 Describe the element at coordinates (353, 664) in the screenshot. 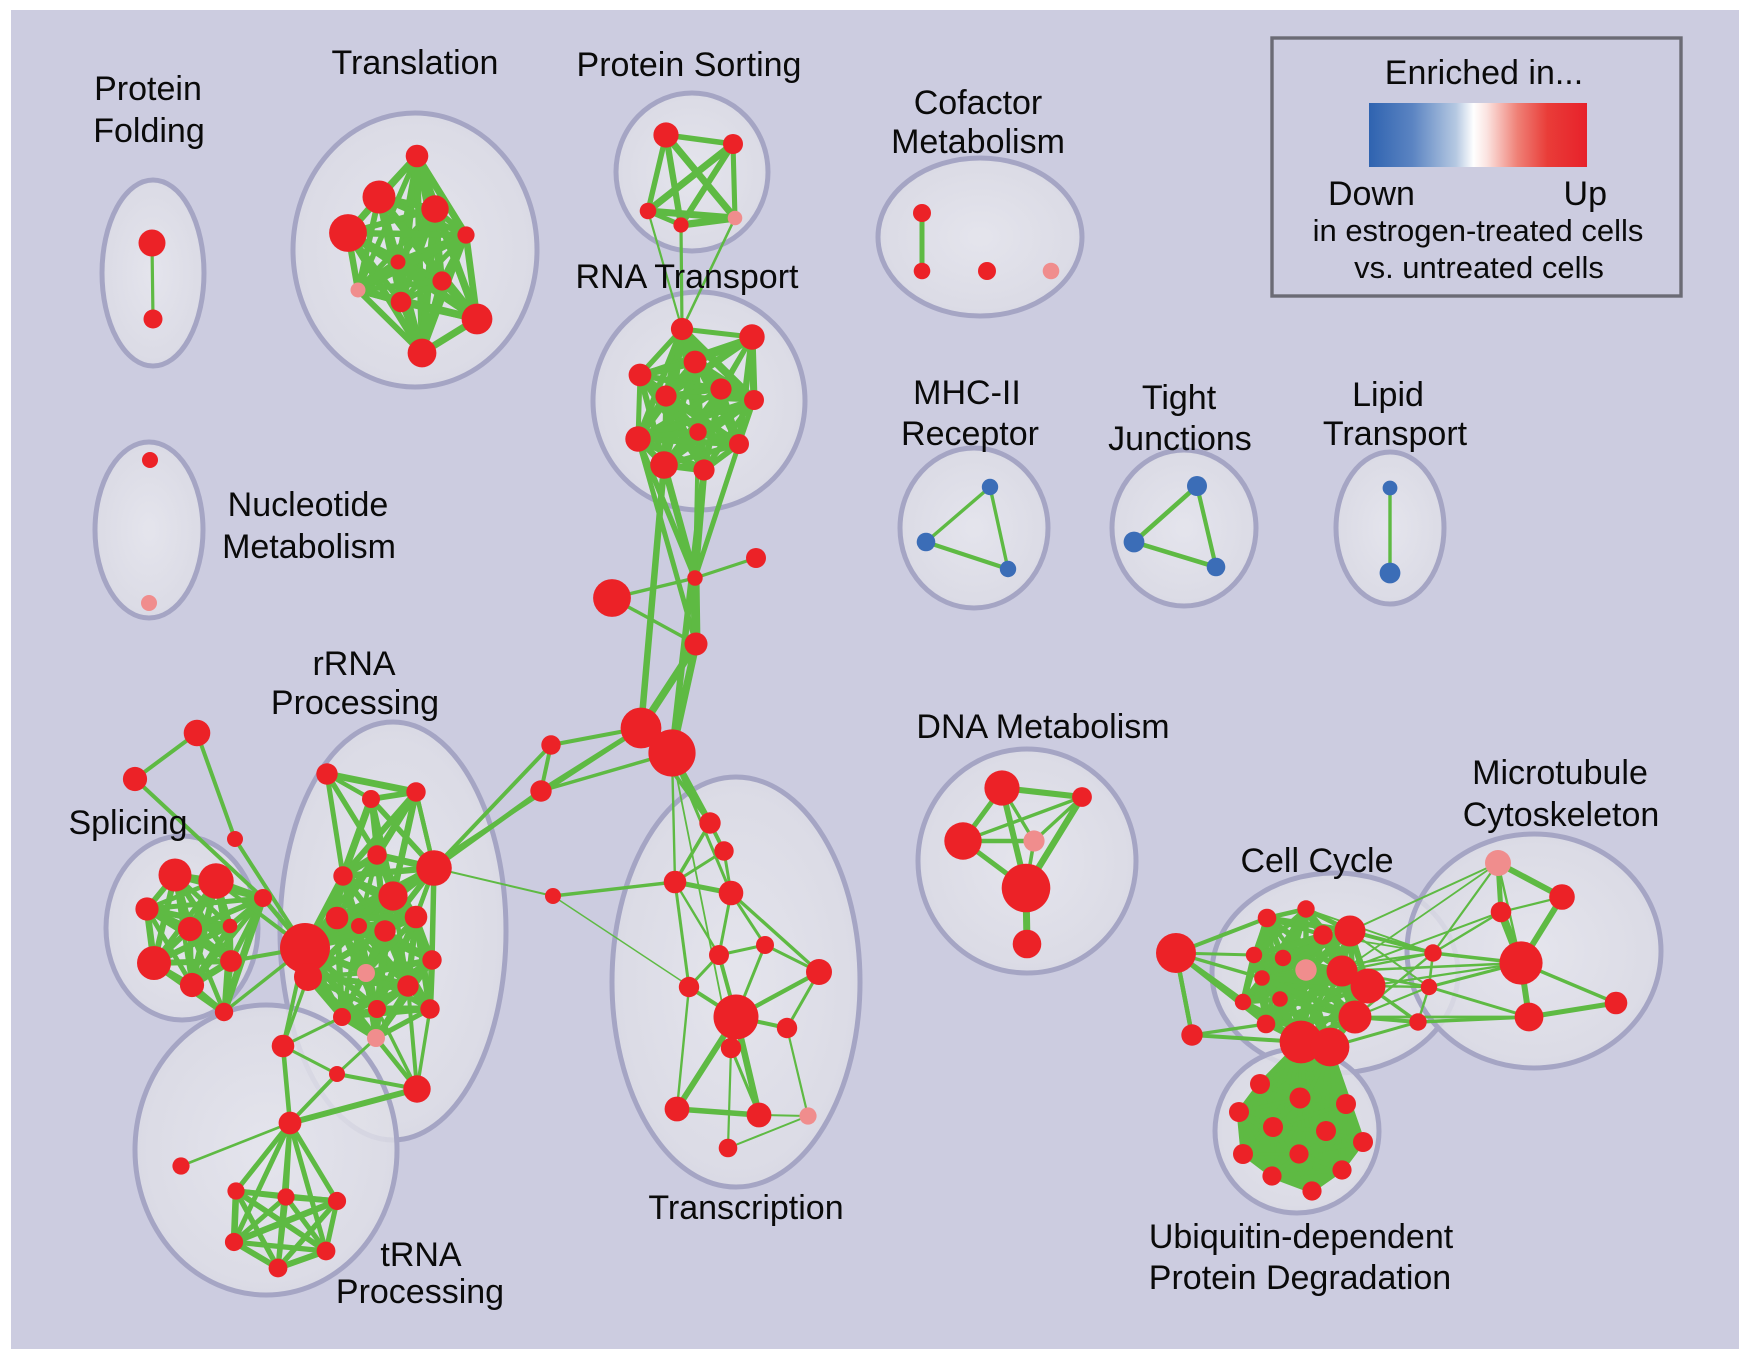

I see `svg-text: rRNA` at that location.